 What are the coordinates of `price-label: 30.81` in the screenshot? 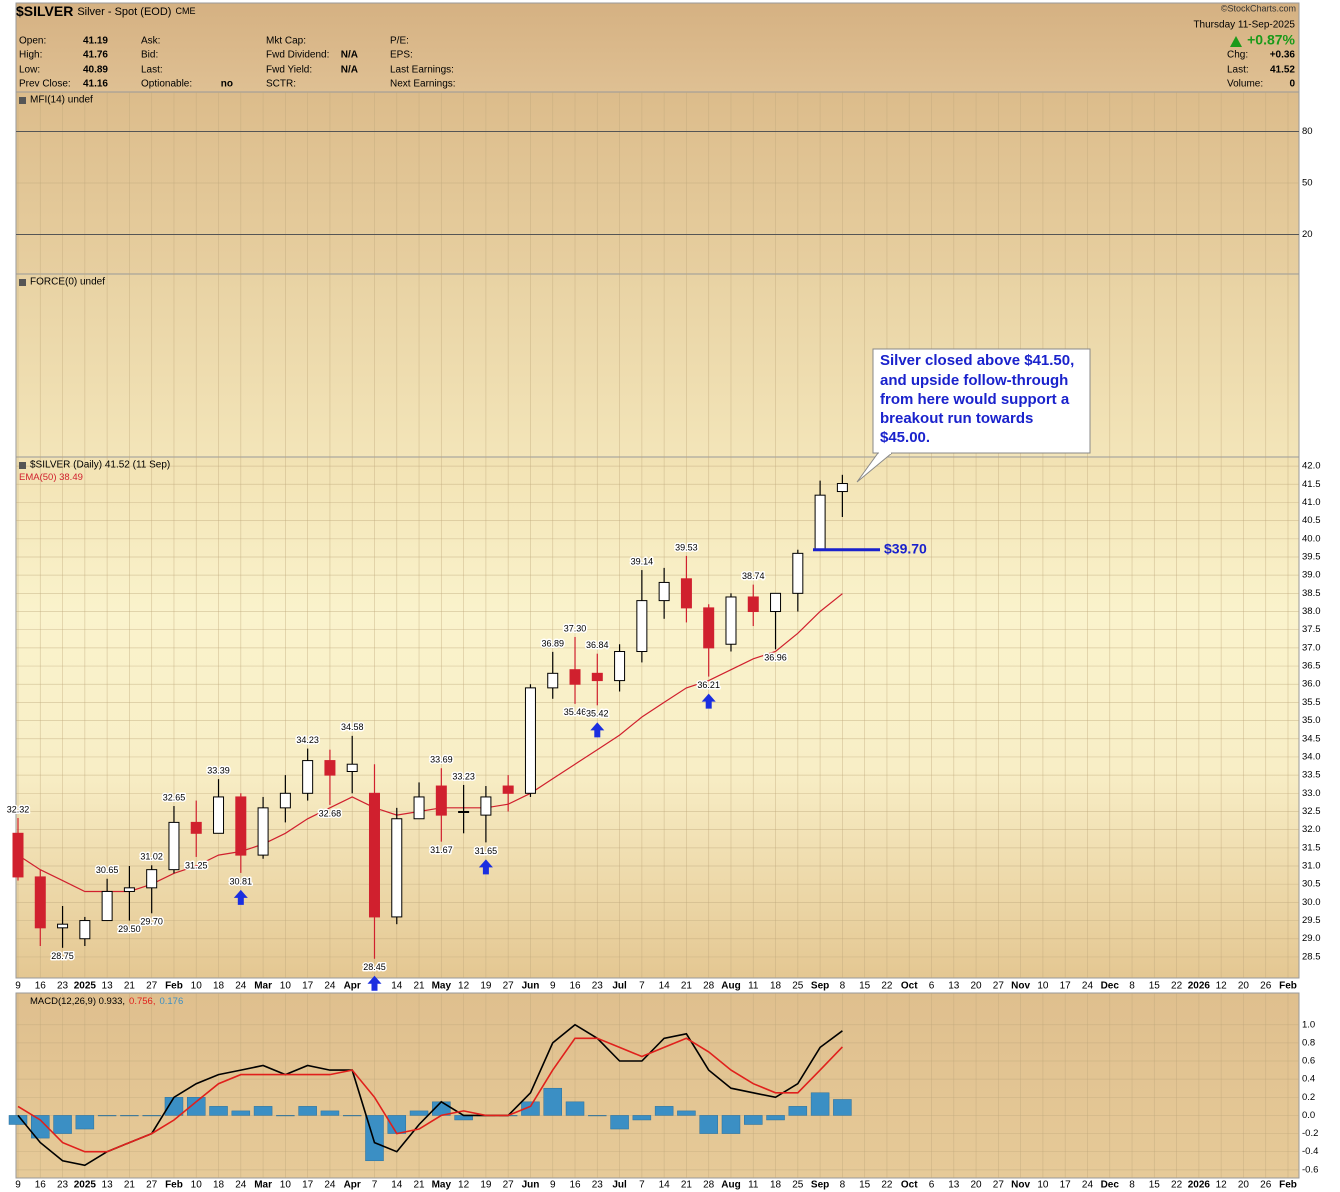 It's located at (241, 881).